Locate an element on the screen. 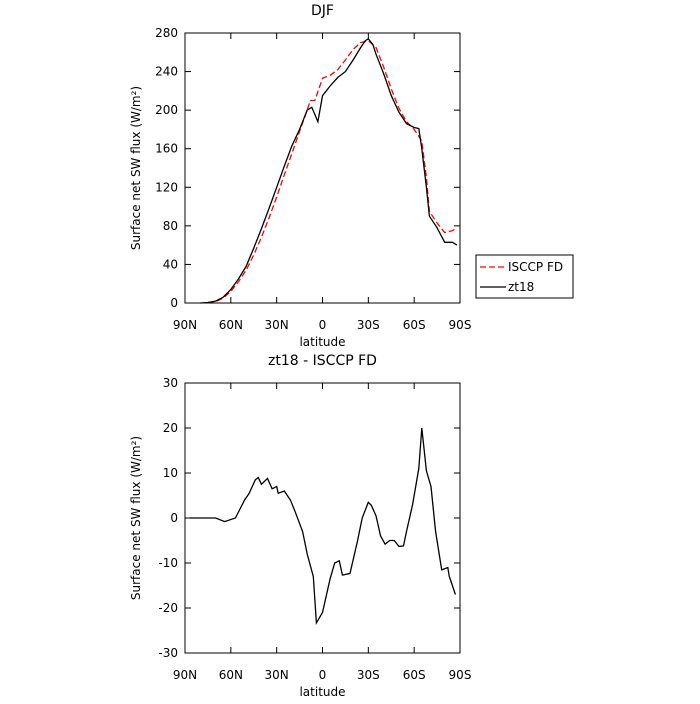 Image resolution: width=700 pixels, height=704 pixels. y-tick-label: -30 is located at coordinates (168, 653).